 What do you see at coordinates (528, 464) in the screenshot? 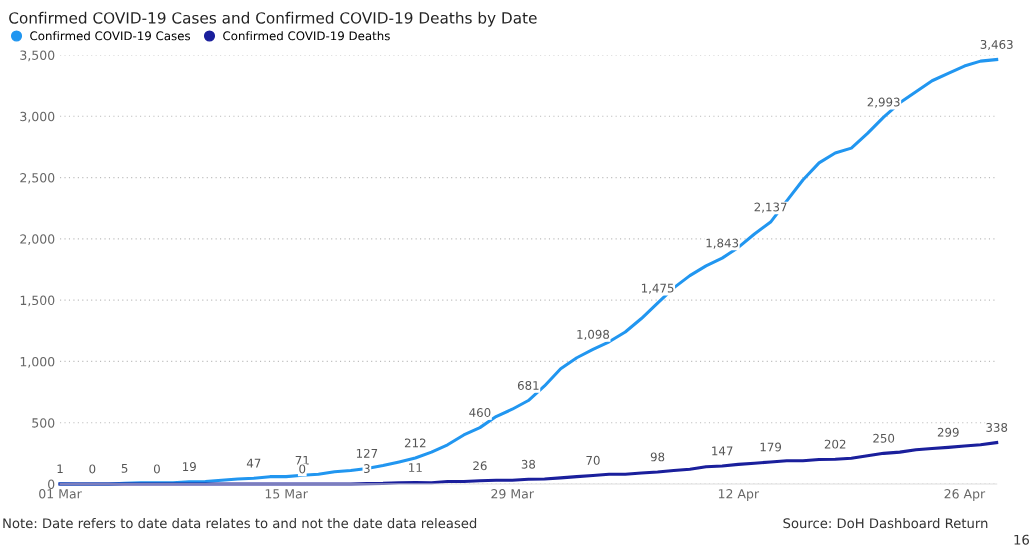
I see `data-label: 38` at bounding box center [528, 464].